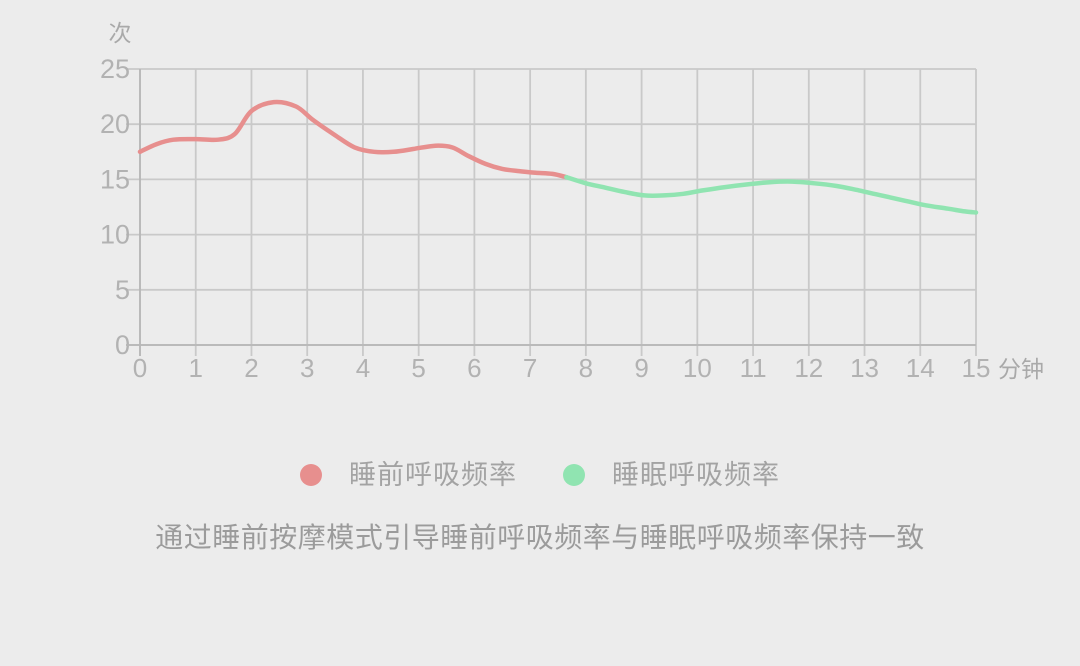 Image resolution: width=1080 pixels, height=666 pixels. I want to click on x-tick-label: 0, so click(140, 368).